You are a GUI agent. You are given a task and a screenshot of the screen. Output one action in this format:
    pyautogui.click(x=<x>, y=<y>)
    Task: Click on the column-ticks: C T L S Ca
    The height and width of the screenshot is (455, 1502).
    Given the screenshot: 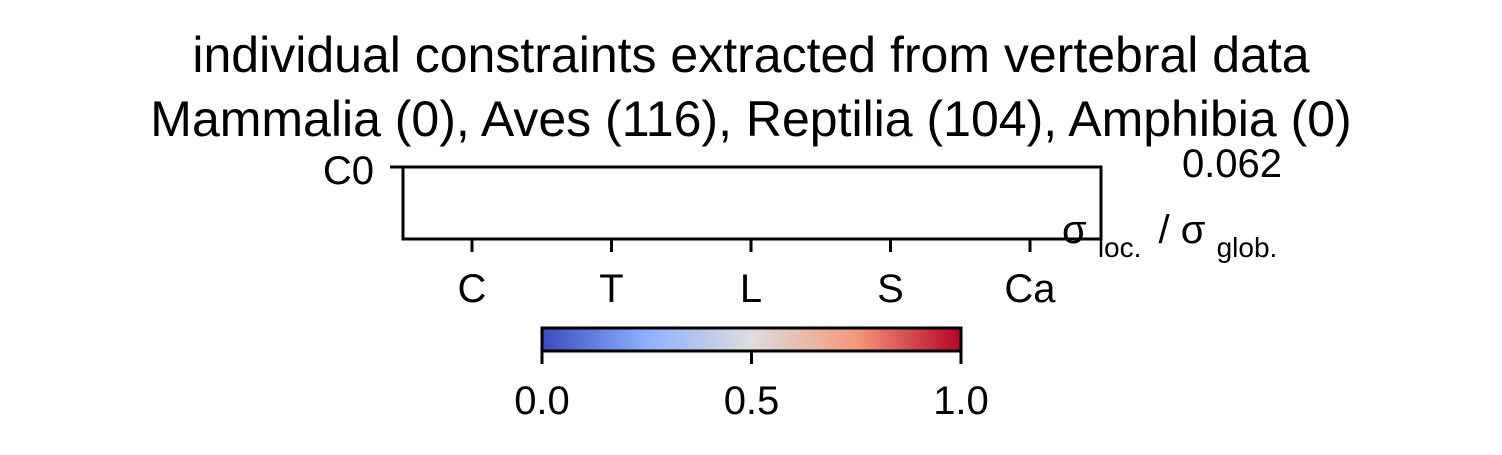 What is the action you would take?
    pyautogui.click(x=757, y=275)
    